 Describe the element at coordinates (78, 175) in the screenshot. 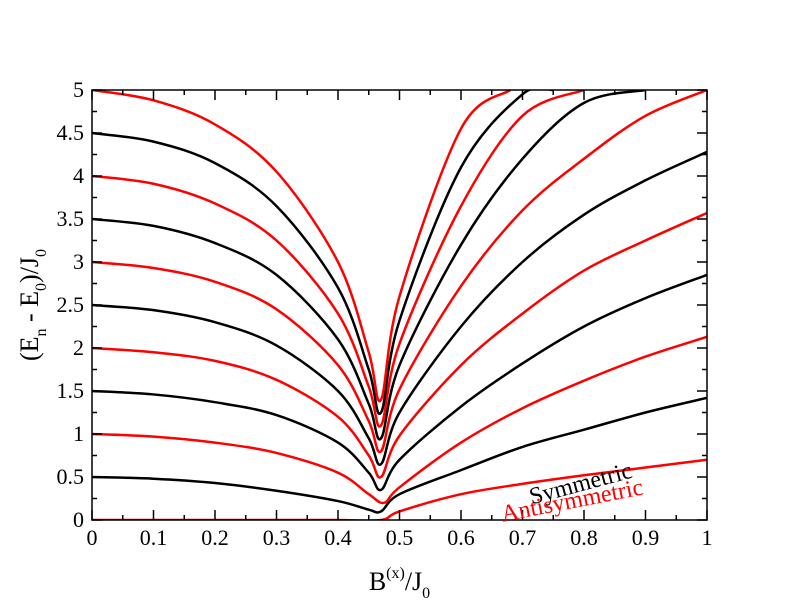

I see `y-tick-label: 4` at that location.